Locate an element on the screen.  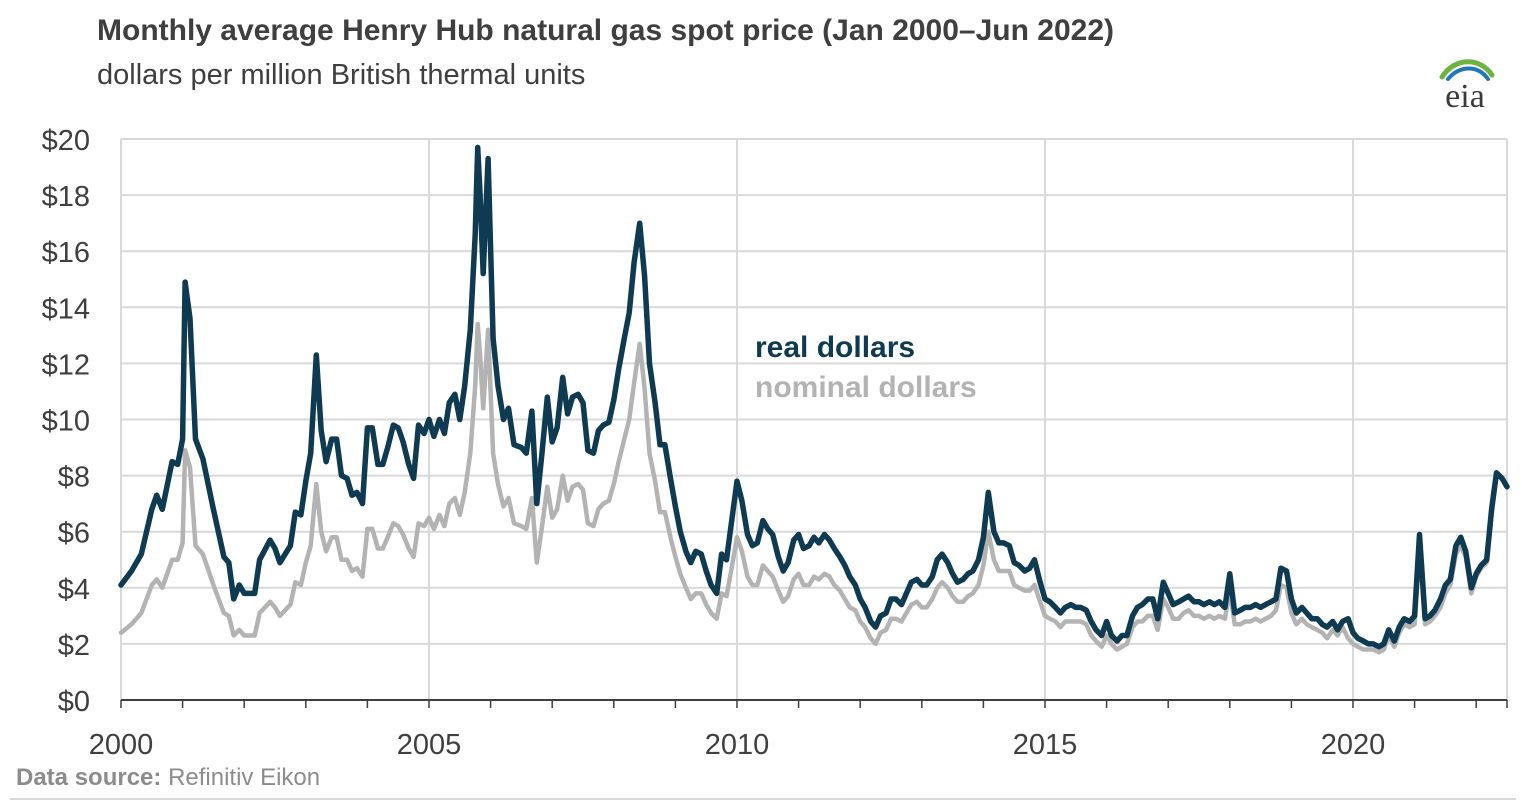
x-tick-label: 2005 is located at coordinates (429, 745).